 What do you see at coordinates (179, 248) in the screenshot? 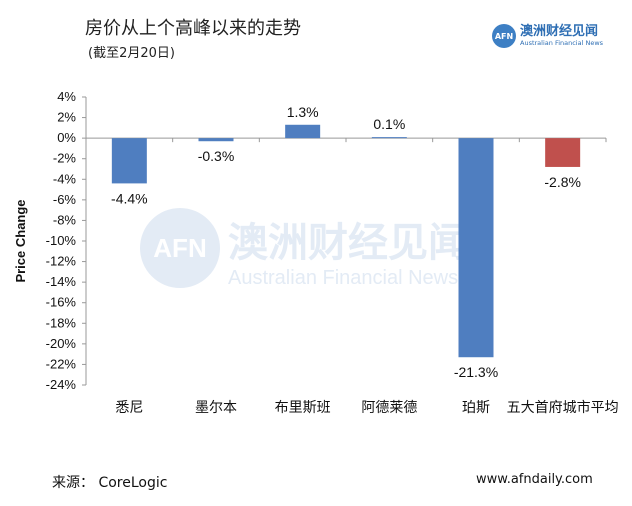
I see `watermark-badge: AFN` at bounding box center [179, 248].